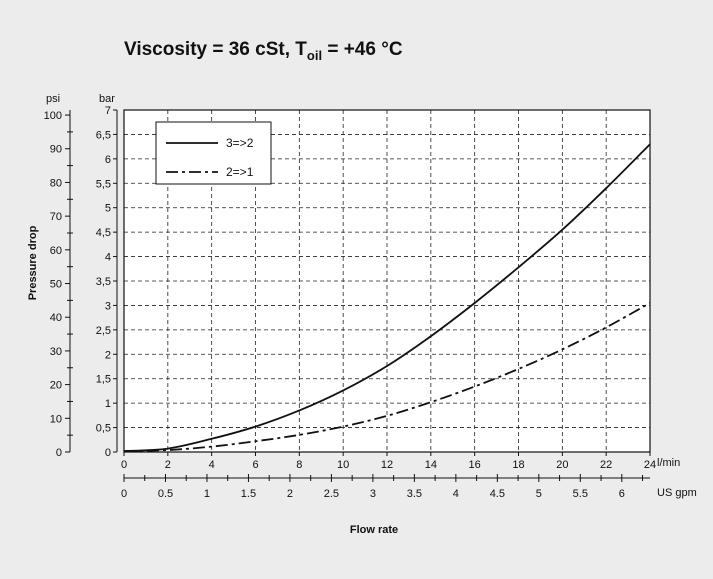 The height and width of the screenshot is (579, 713). I want to click on psi-tick-label: 40, so click(56, 318).